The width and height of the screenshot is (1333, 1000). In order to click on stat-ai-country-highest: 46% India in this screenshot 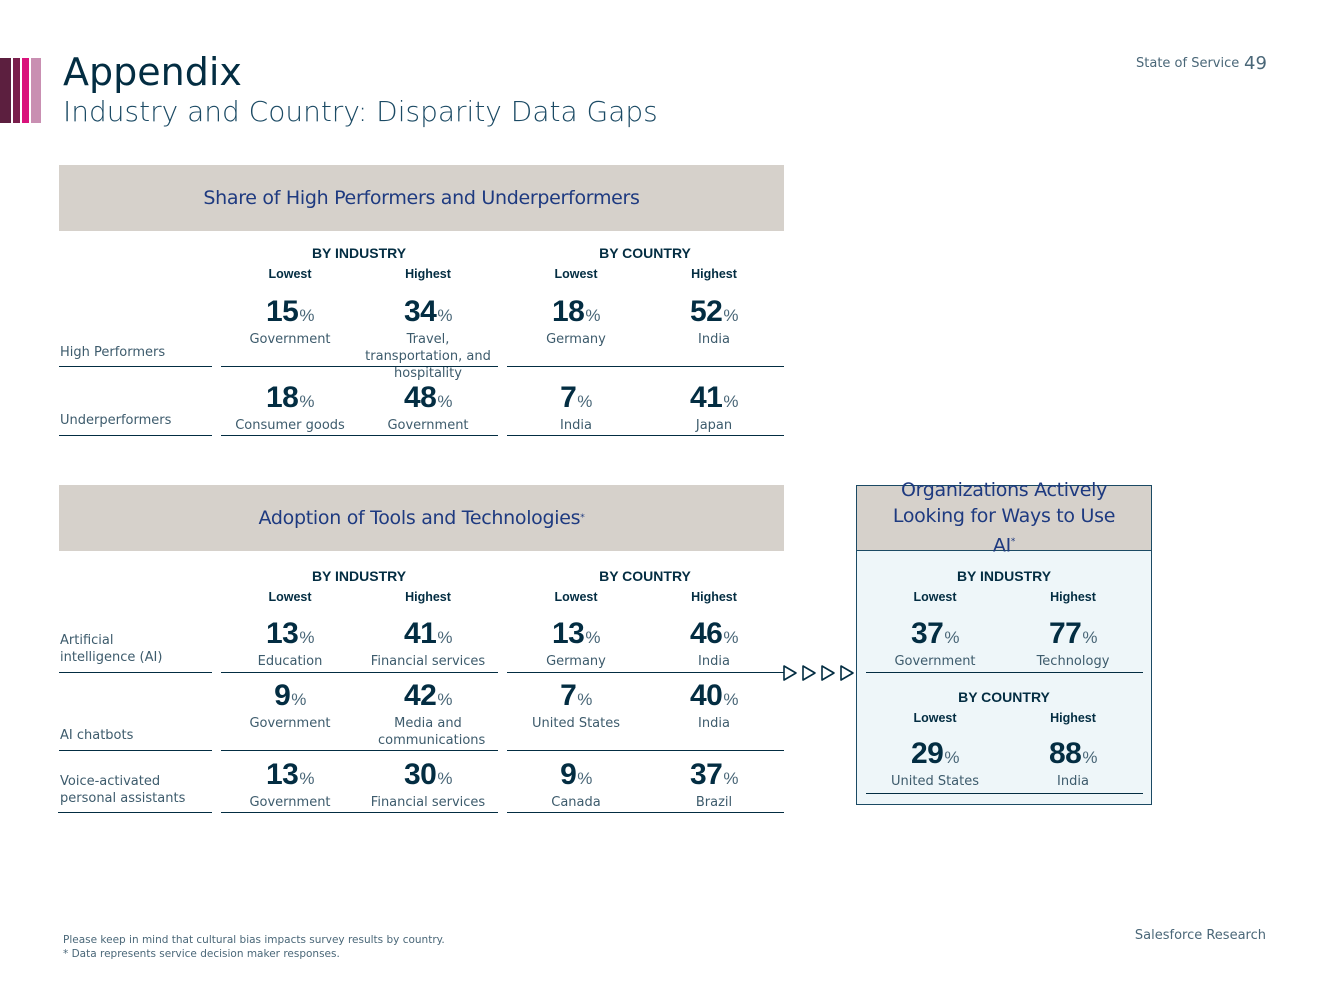, I will do `click(714, 643)`.